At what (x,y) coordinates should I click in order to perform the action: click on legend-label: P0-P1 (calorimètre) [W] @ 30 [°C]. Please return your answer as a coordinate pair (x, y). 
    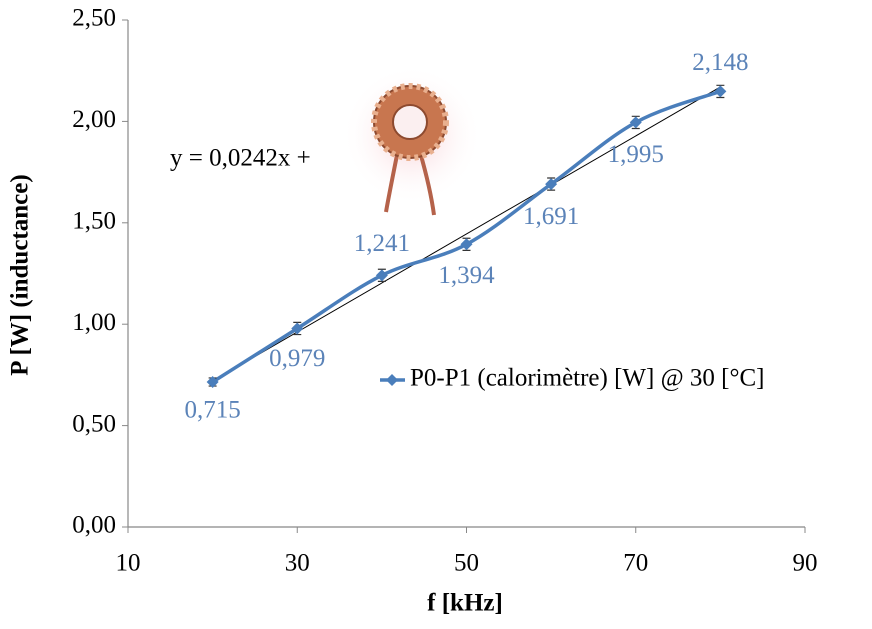
    Looking at the image, I should click on (587, 378).